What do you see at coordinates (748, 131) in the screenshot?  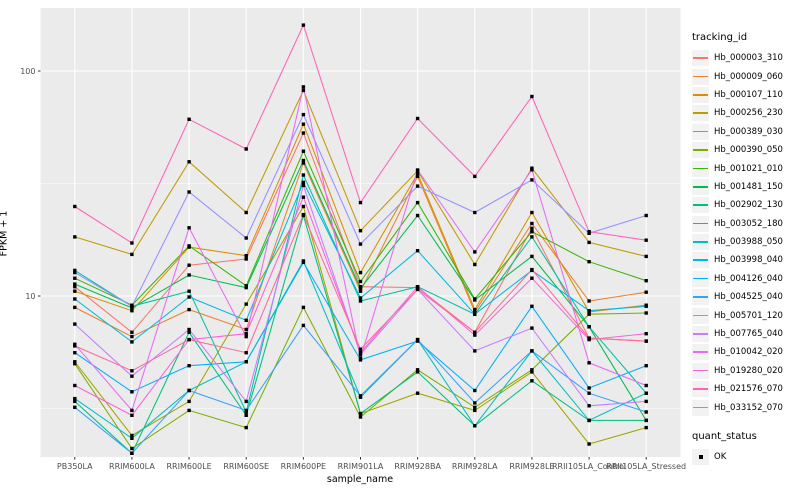 I see `legend-label: Hb_000389_030` at bounding box center [748, 131].